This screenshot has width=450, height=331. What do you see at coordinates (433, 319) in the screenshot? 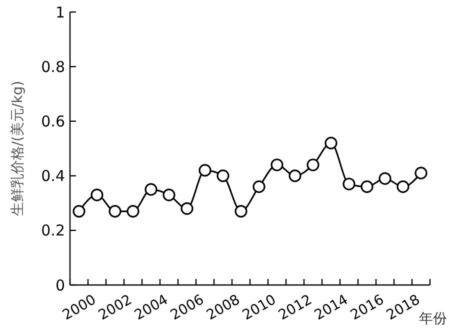
I see `x-axis-title: 年份` at bounding box center [433, 319].